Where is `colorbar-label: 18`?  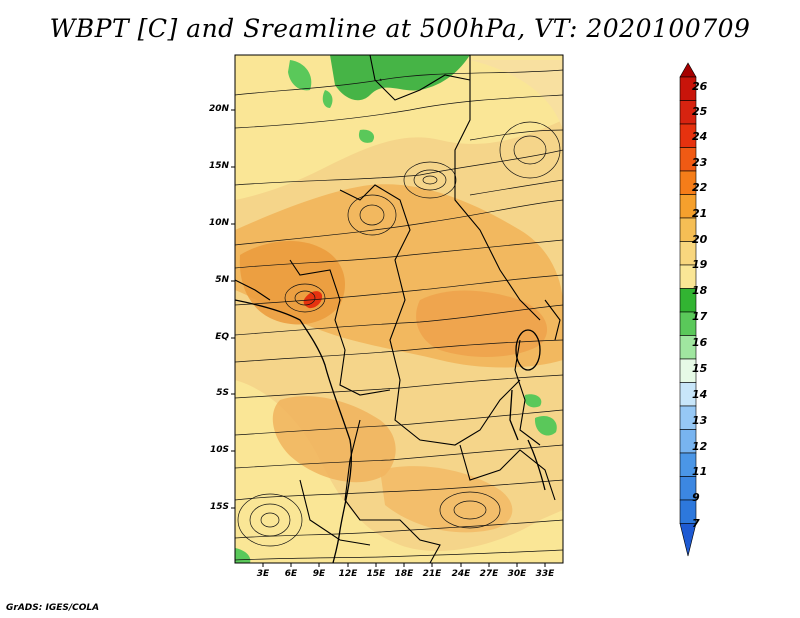
colorbar-label: 18 is located at coordinates (700, 290).